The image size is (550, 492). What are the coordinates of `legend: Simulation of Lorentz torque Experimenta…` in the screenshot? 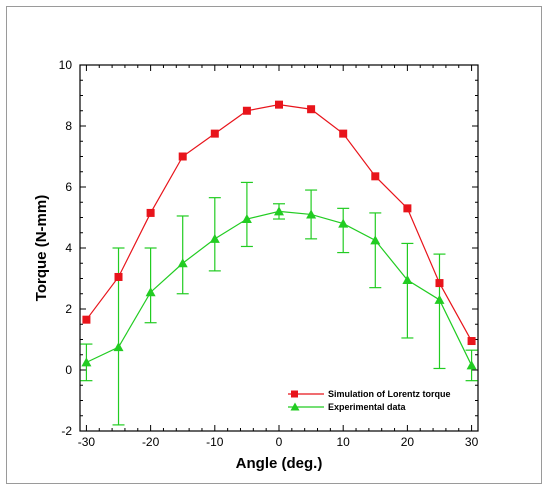 It's located at (369, 400).